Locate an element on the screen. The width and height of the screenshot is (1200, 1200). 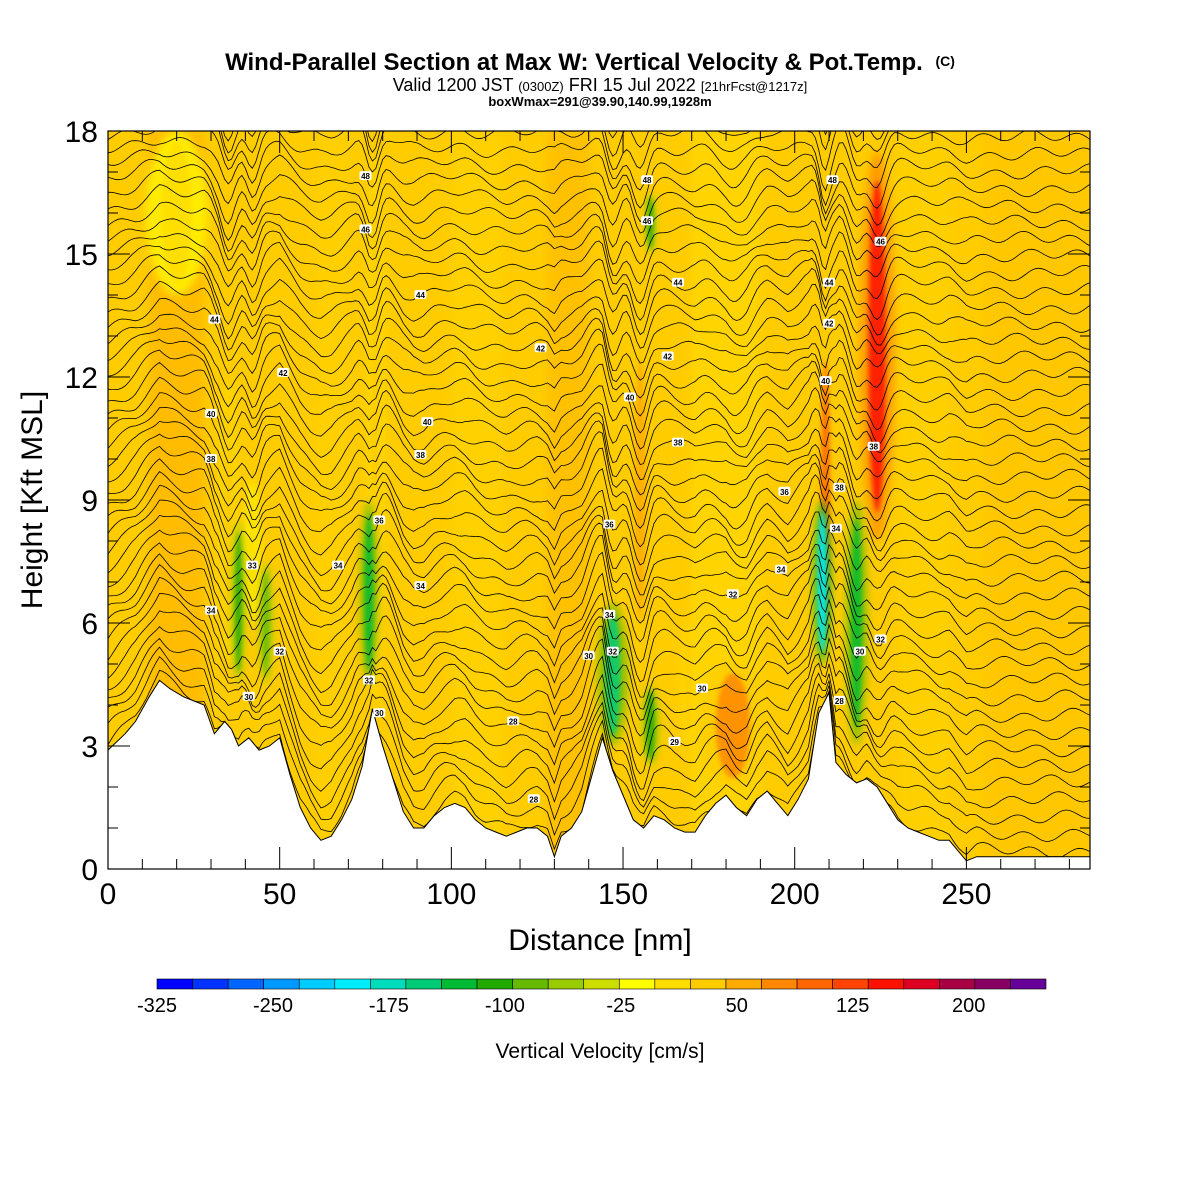
colorbar is located at coordinates (601, 984).